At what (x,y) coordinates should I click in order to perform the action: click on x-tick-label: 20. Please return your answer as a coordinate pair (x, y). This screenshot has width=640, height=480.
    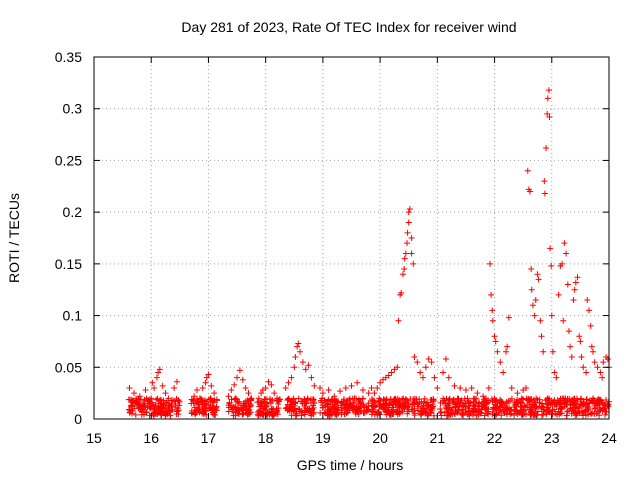
    Looking at the image, I should click on (380, 438).